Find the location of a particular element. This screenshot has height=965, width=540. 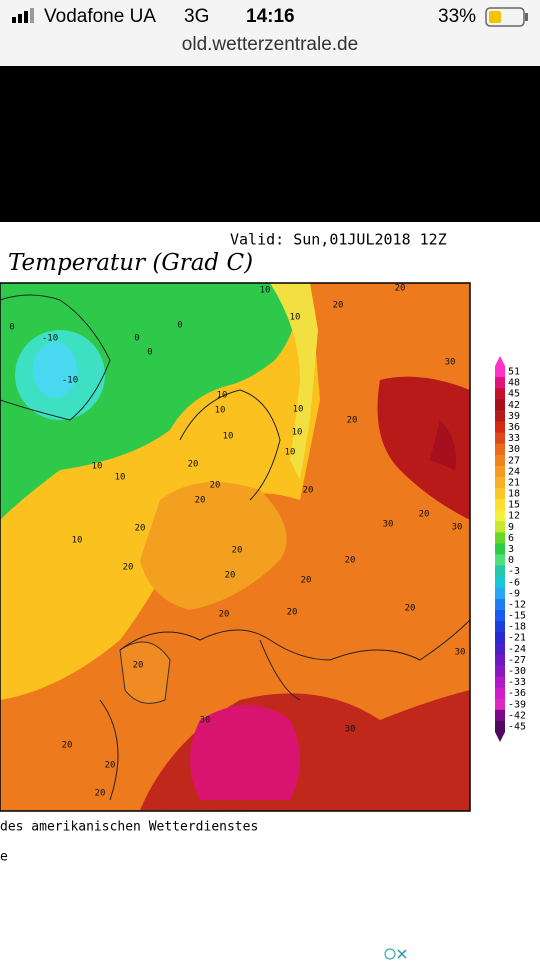

legend-label: -24 is located at coordinates (517, 649).